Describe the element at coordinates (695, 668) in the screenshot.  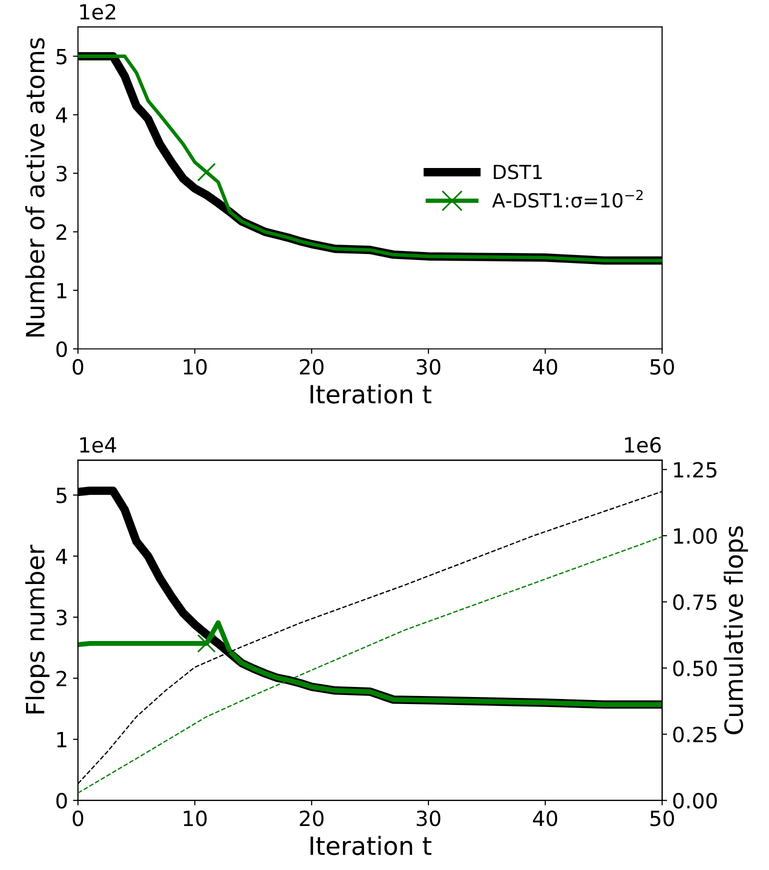
I see `y2-tick-label: 0.50` at that location.